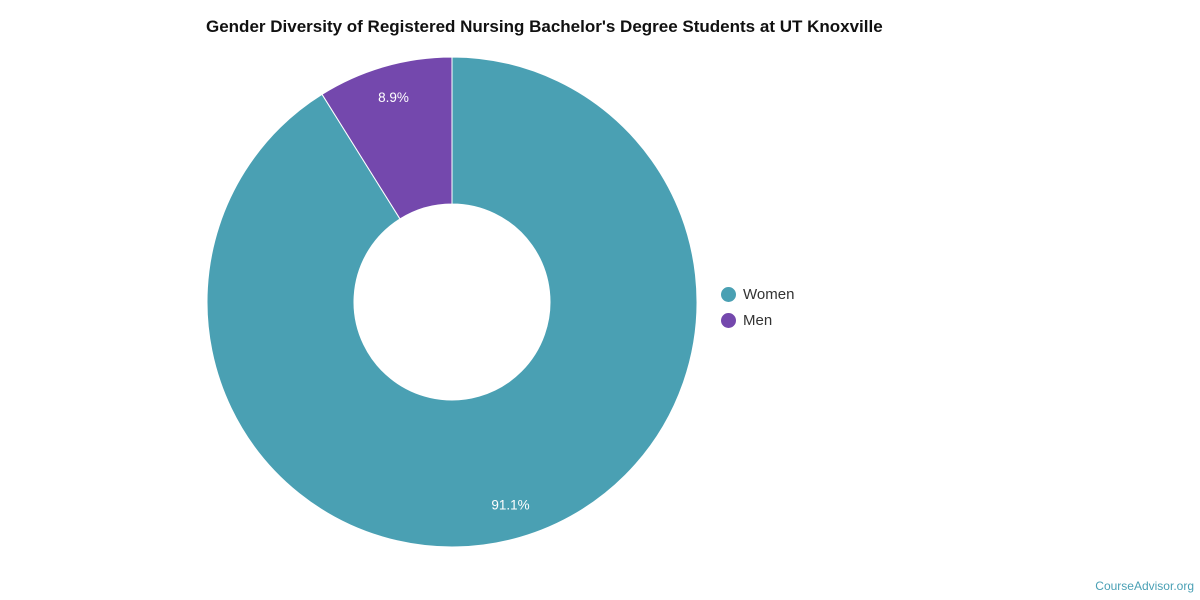 Image resolution: width=1200 pixels, height=600 pixels. I want to click on data-label-women: 91.1%, so click(510, 504).